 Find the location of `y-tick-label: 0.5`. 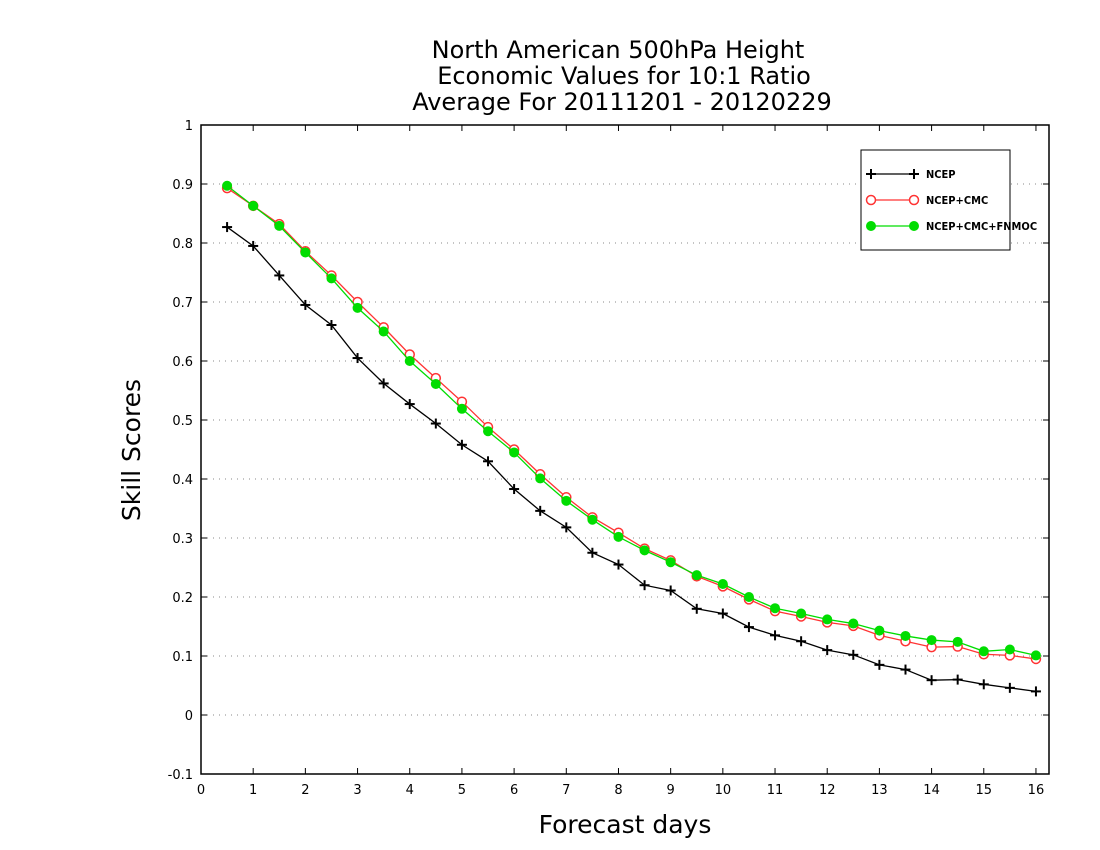

y-tick-label: 0.5 is located at coordinates (182, 421).